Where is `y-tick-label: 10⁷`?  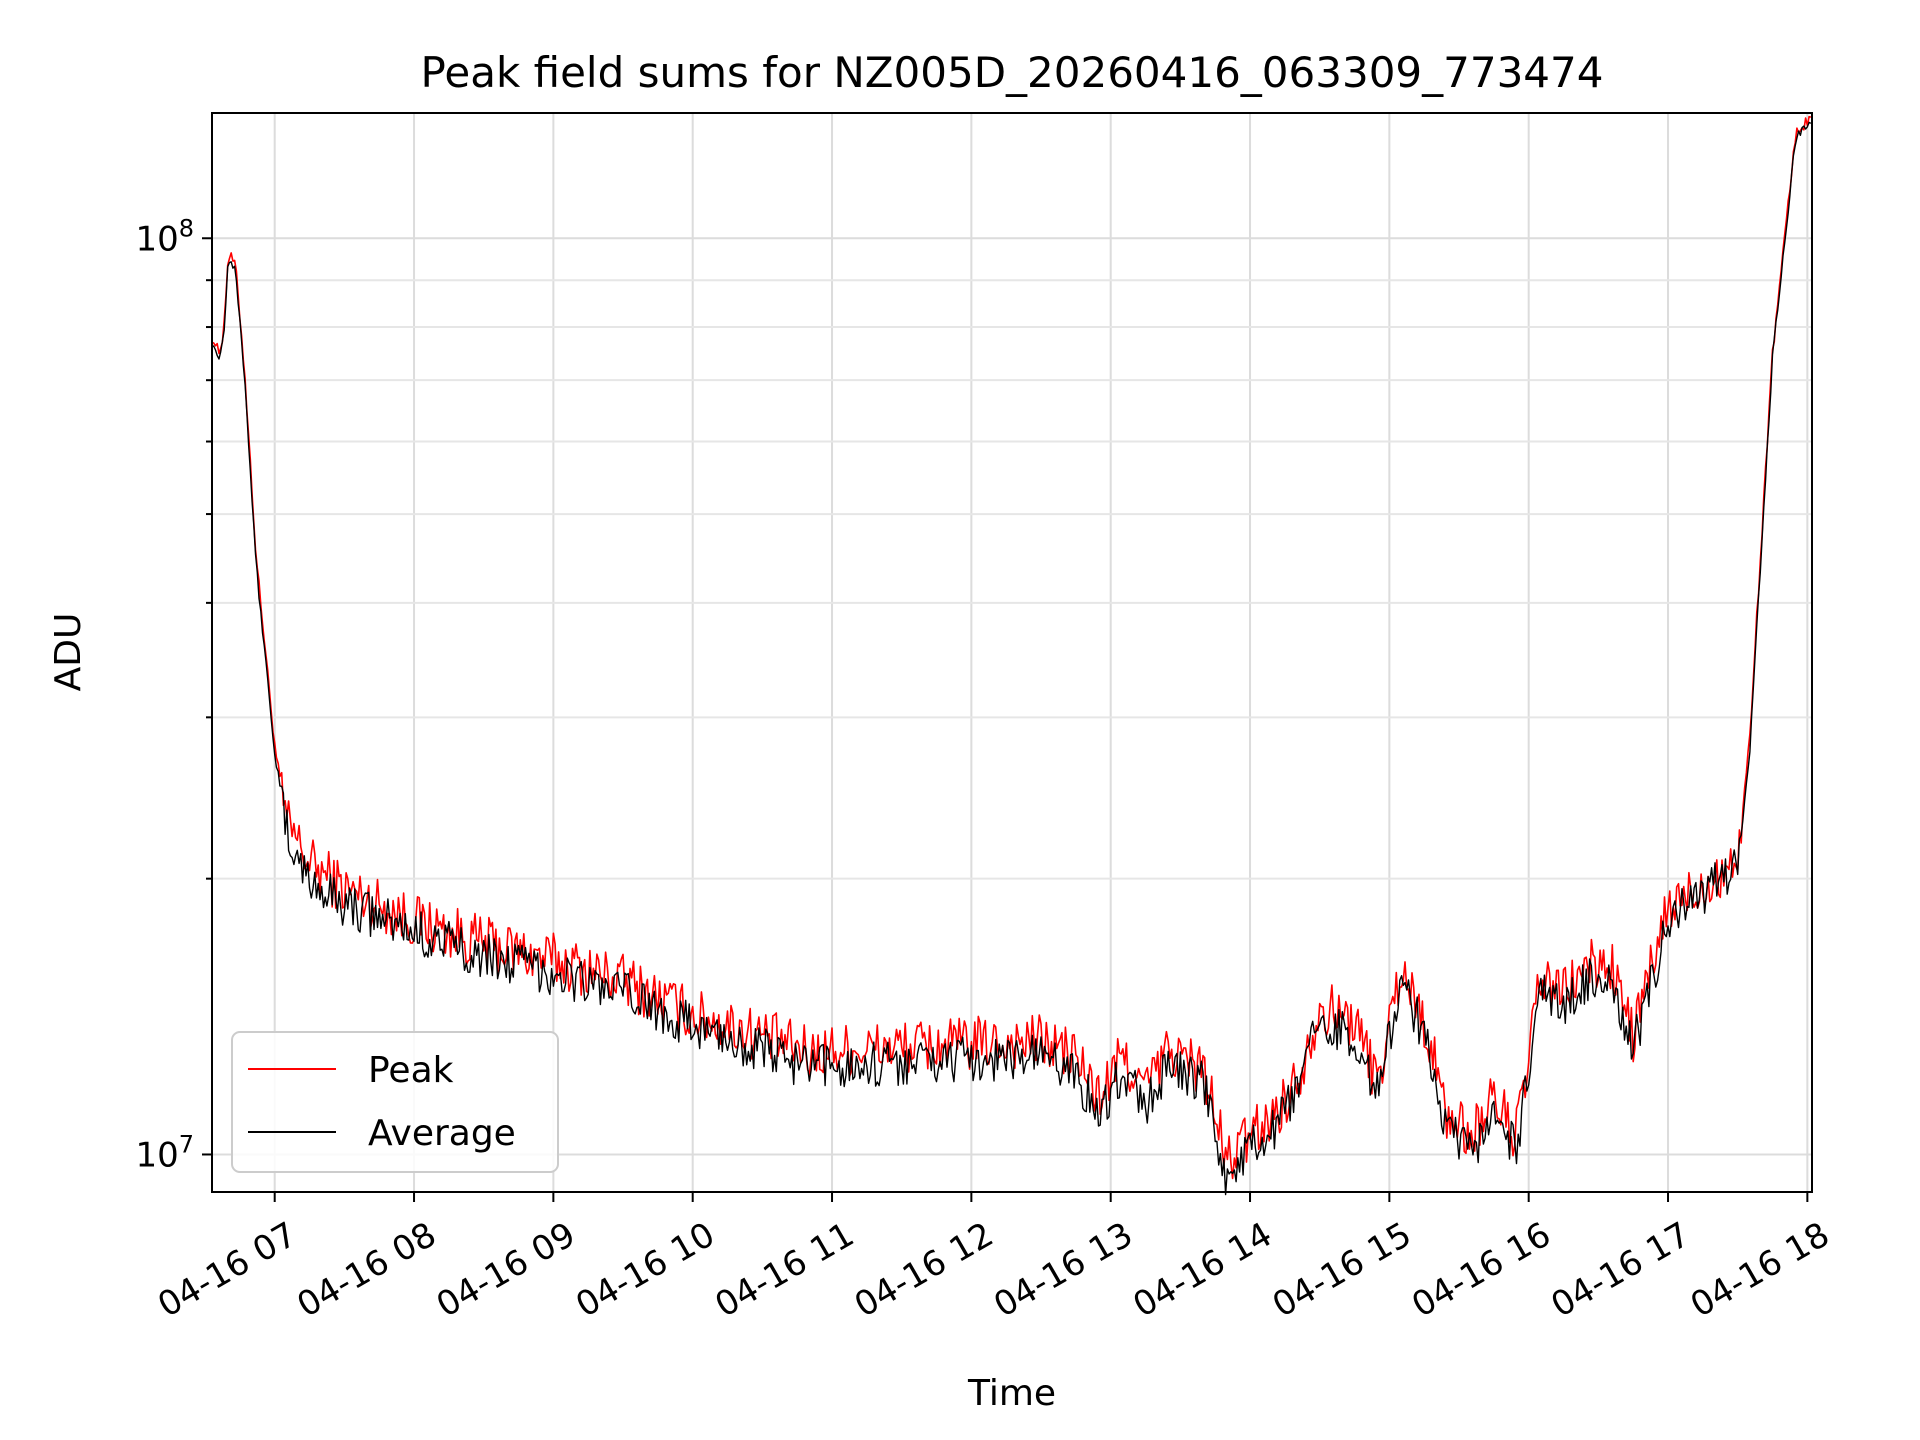
y-tick-label: 10⁷ is located at coordinates (164, 1152).